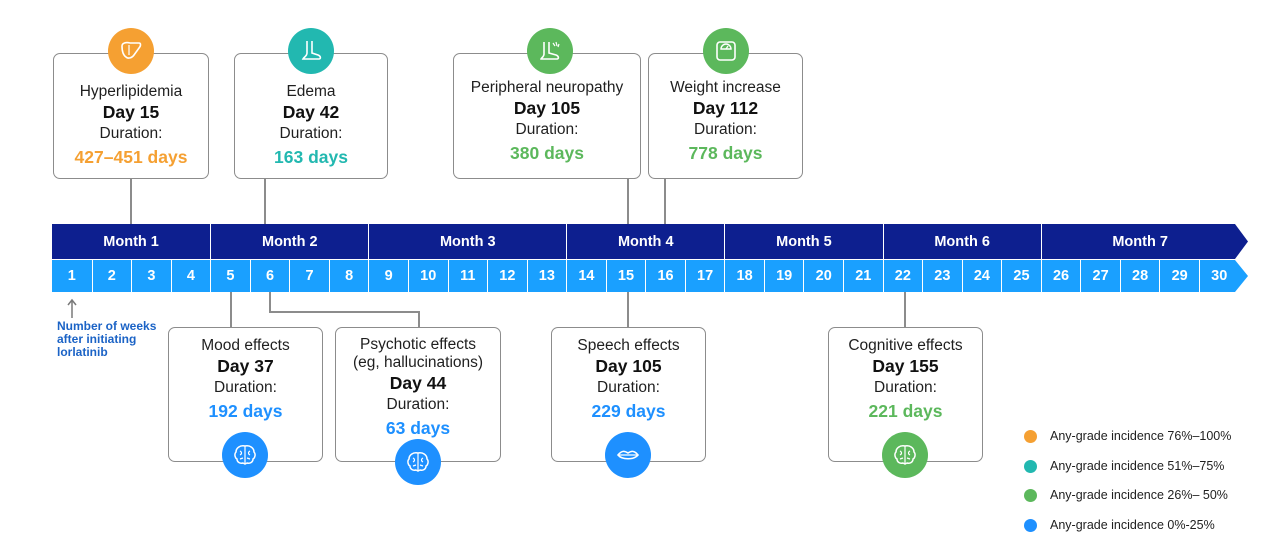 The image size is (1269, 548). I want to click on week-label: 17, so click(704, 276).